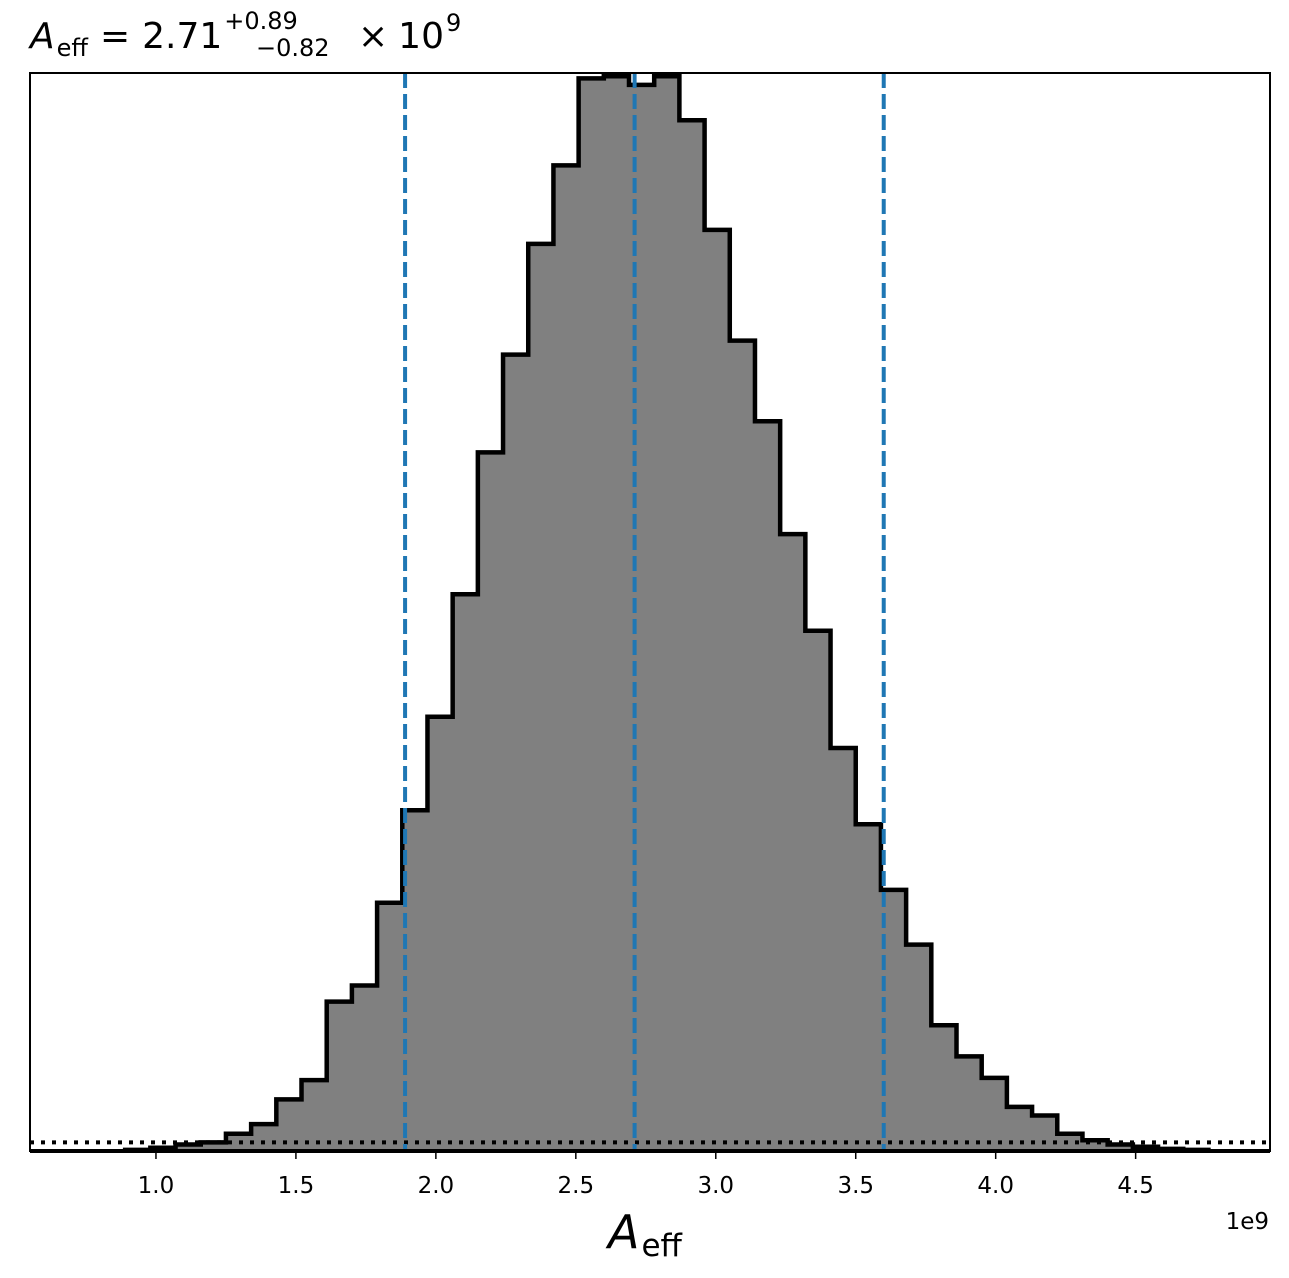 This screenshot has height=1278, width=1289. I want to click on title-median: 2.71, so click(182, 36).